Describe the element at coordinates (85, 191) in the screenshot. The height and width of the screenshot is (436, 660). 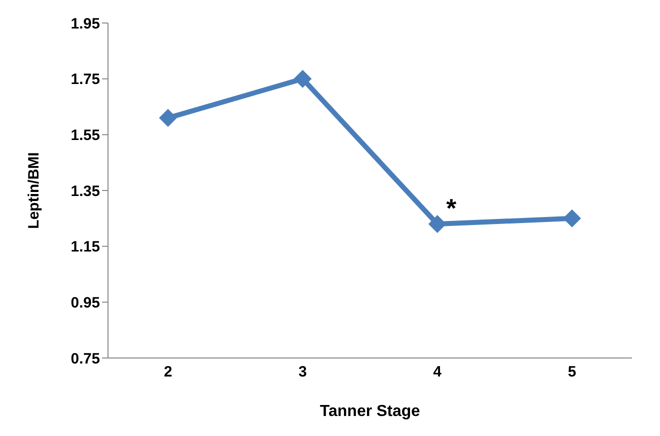
I see `y-tick-label: 1.35` at that location.